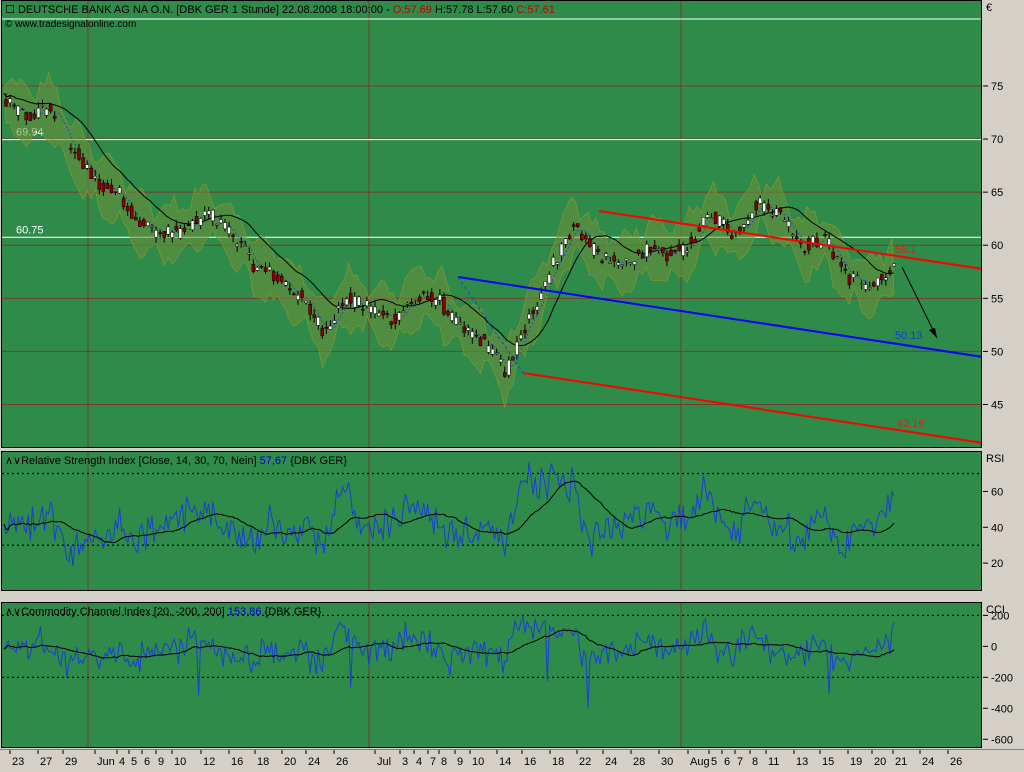  Describe the element at coordinates (71, 762) in the screenshot. I see `time-axis-label: 29` at that location.